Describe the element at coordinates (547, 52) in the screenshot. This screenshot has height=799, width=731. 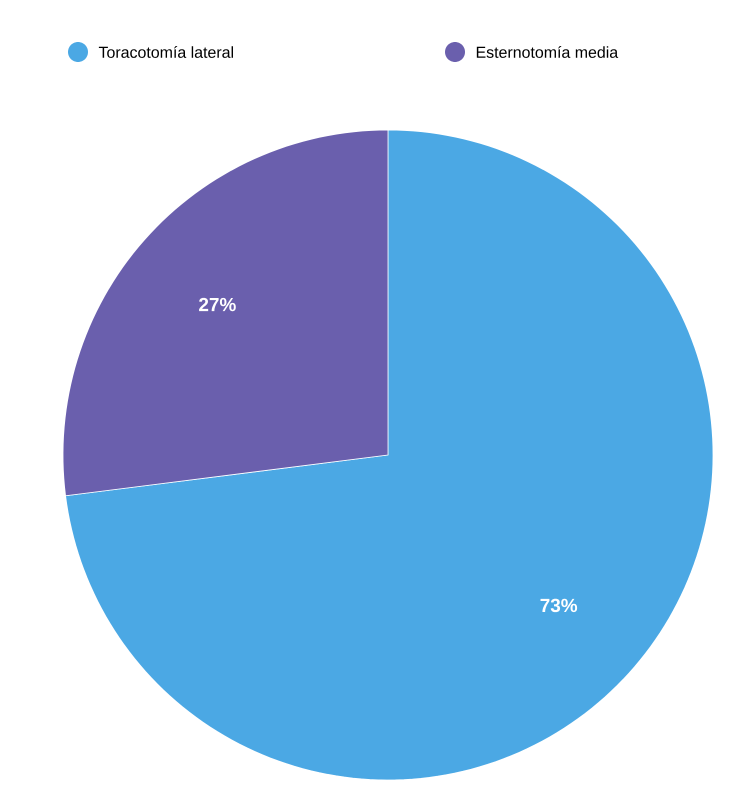
I see `legend-label: Esternotomía media` at that location.